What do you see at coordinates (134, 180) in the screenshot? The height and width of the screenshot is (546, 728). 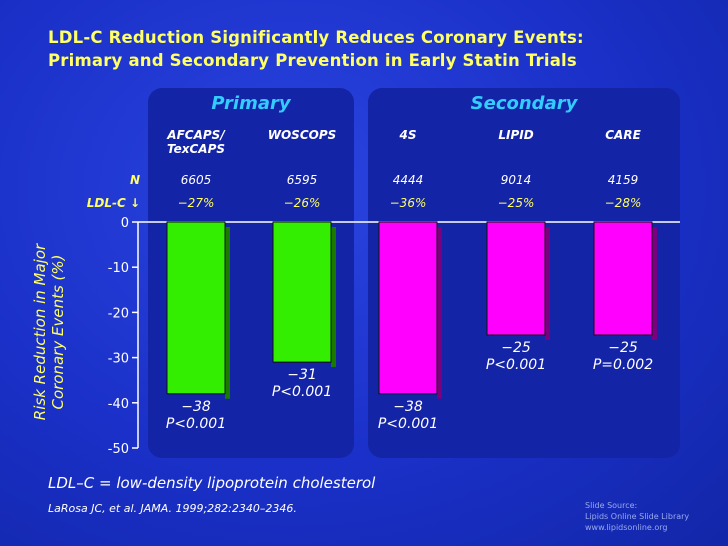 I see `n-row-label: N` at bounding box center [134, 180].